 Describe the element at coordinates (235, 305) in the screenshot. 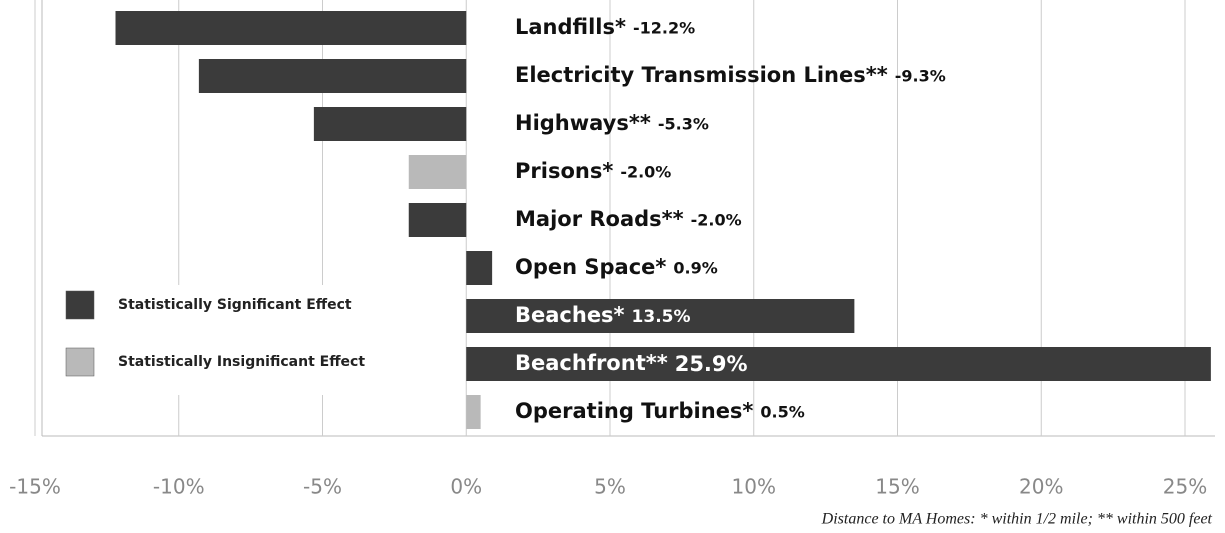

I see `legend-label: Statistically Significant Effect` at that location.